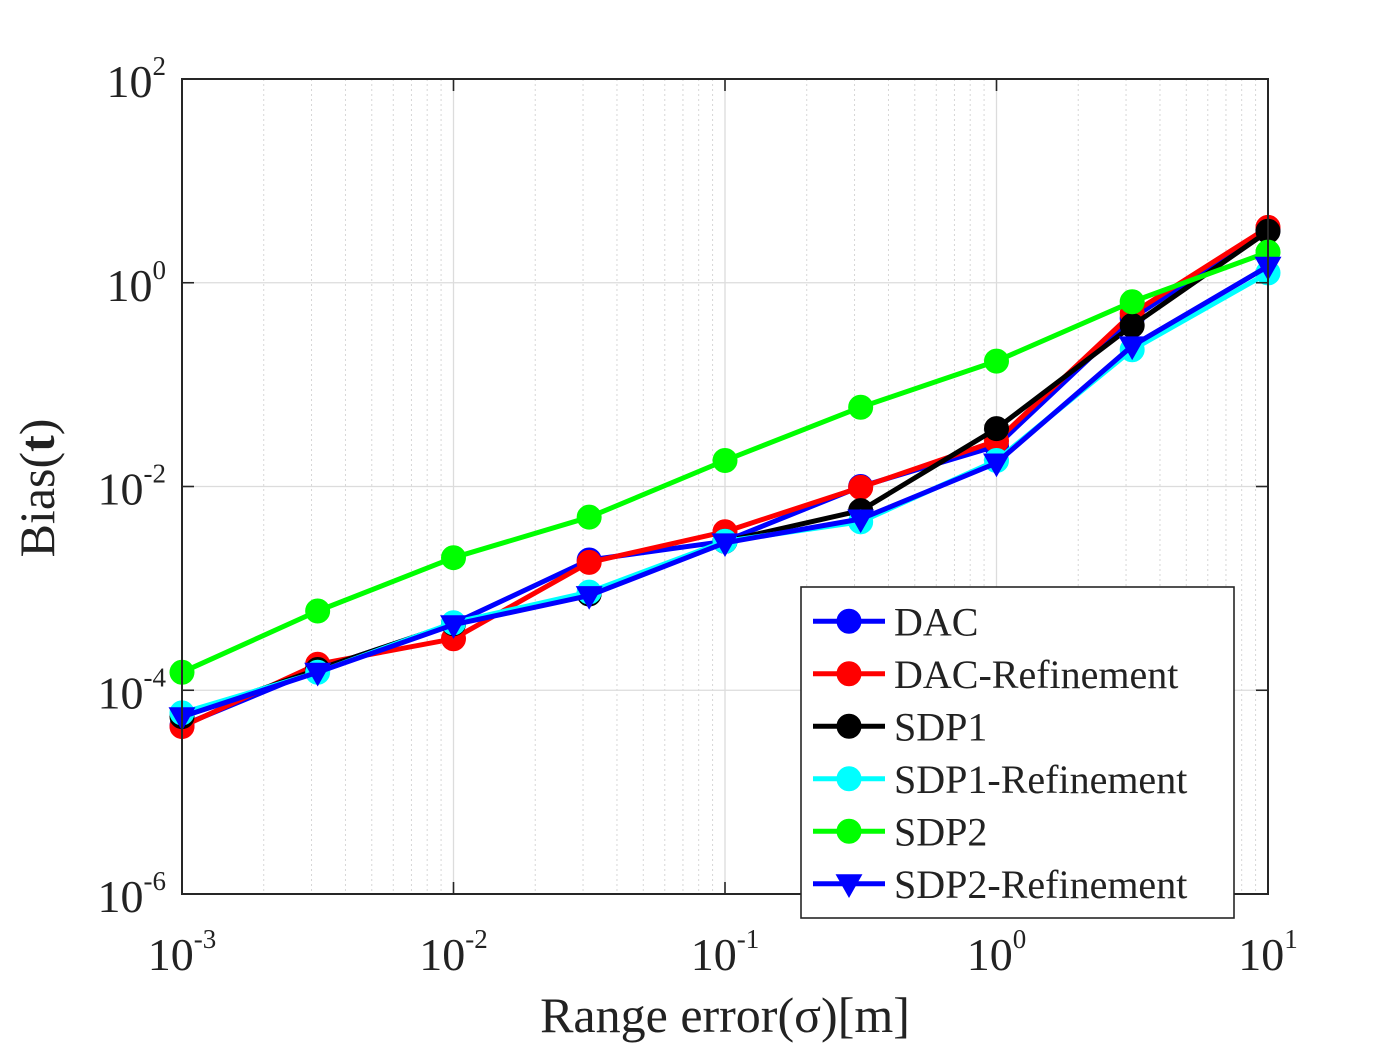  What do you see at coordinates (1040, 884) in the screenshot?
I see `legend-label: SDP2-Refinement` at bounding box center [1040, 884].